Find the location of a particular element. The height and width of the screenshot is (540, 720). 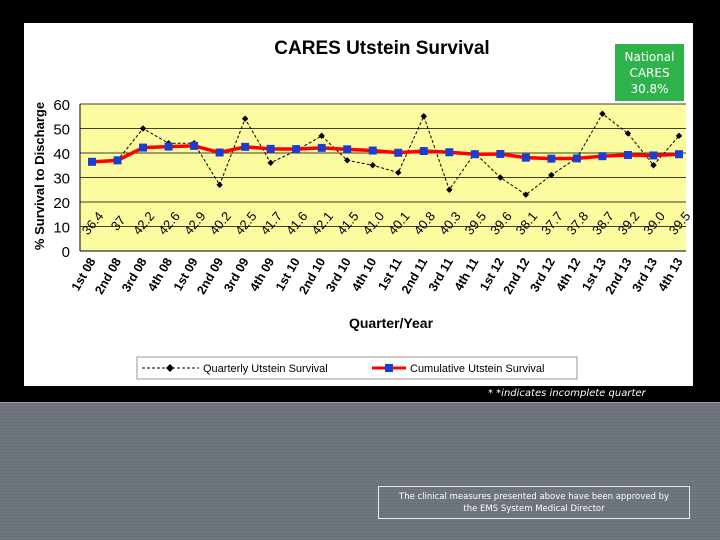

legend-quarterly-label: Quarterly Utstein Survival is located at coordinates (265, 369).